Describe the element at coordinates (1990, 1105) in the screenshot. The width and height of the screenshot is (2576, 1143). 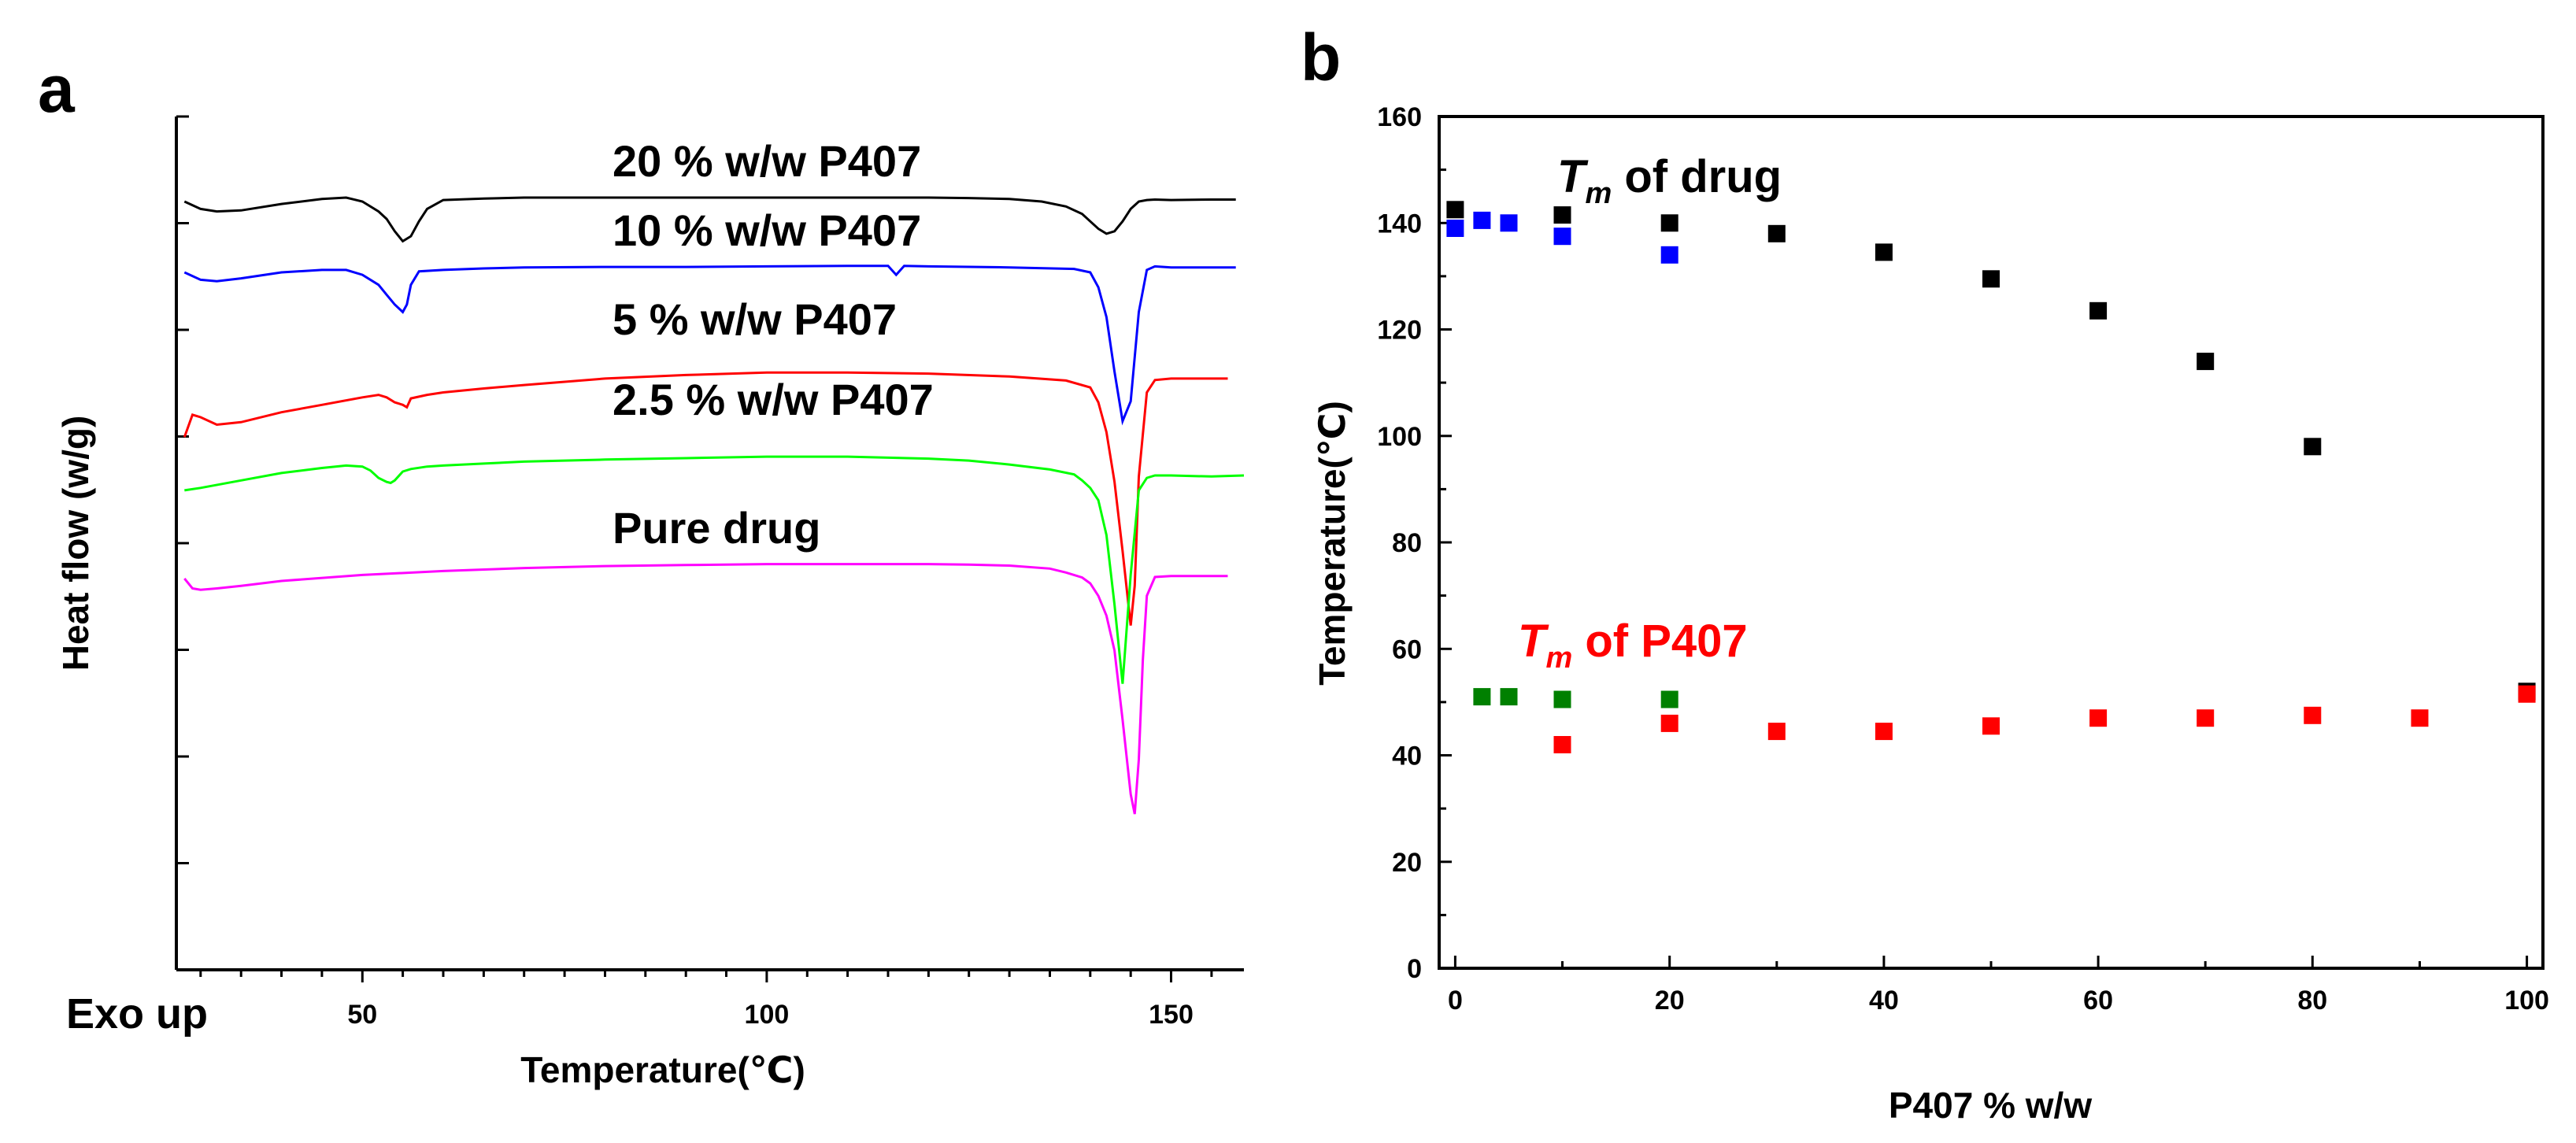
I see `panel-b-x-label: P407 % w/w` at that location.